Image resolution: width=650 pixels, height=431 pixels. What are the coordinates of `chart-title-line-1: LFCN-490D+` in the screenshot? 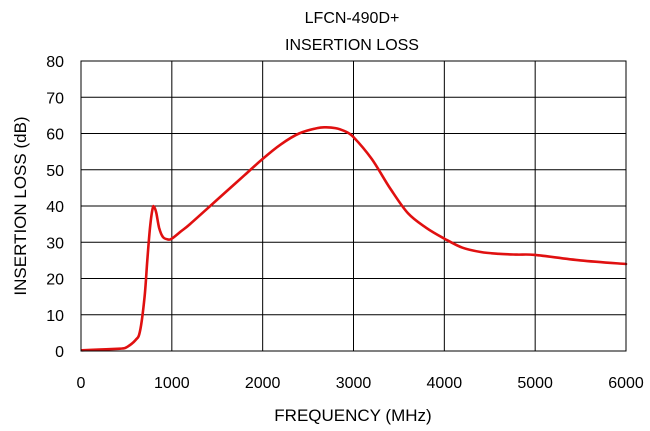 It's located at (352, 18).